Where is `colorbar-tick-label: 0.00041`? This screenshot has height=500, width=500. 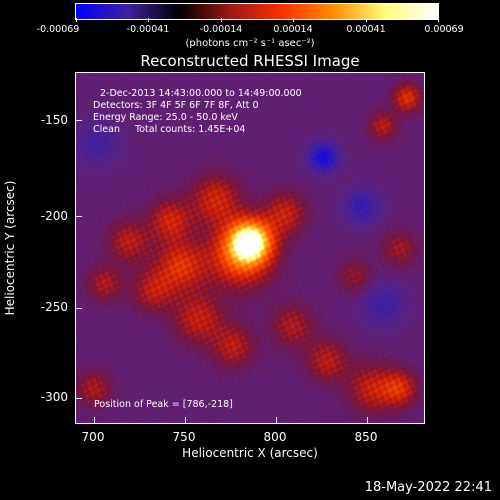 colorbar-tick-label: 0.00041 is located at coordinates (366, 29).